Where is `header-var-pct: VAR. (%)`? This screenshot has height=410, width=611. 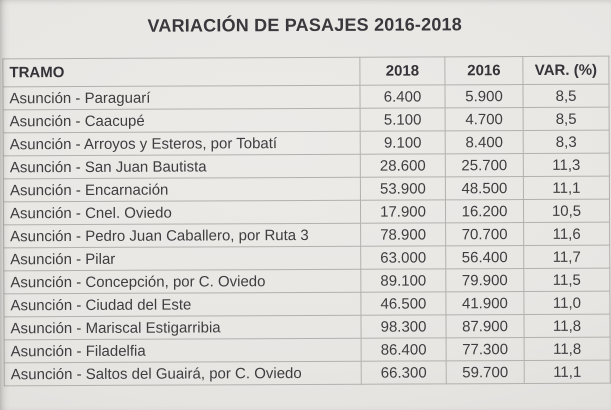
header-var-pct: VAR. (%) is located at coordinates (565, 70).